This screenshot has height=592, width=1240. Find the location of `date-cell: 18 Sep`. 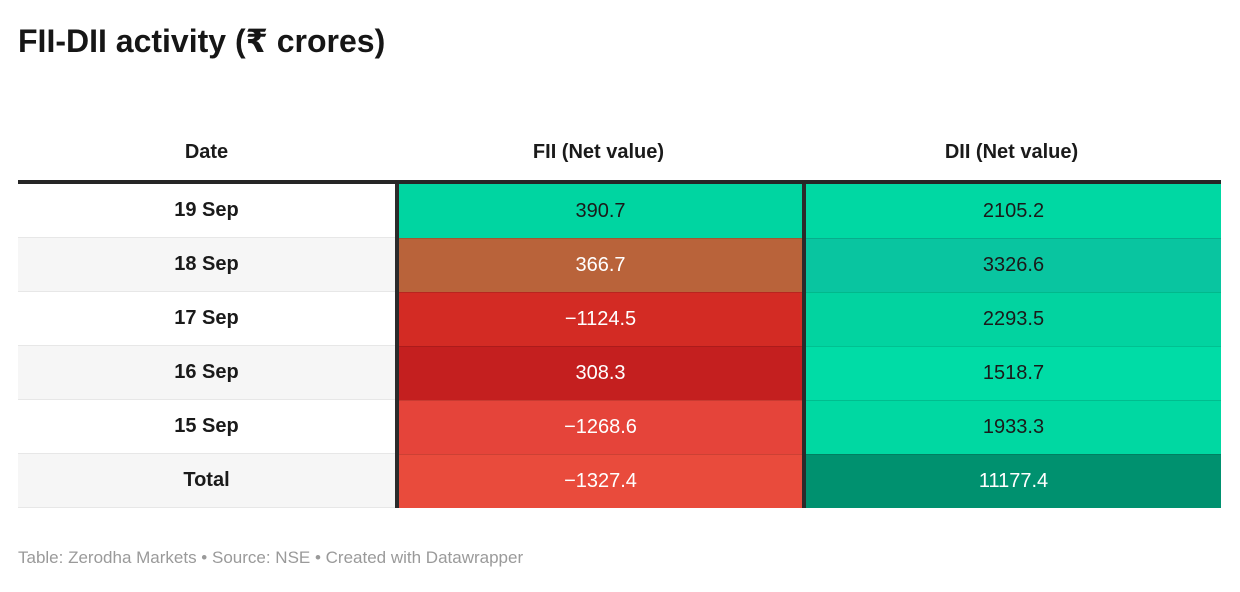

date-cell: 18 Sep is located at coordinates (206, 265).